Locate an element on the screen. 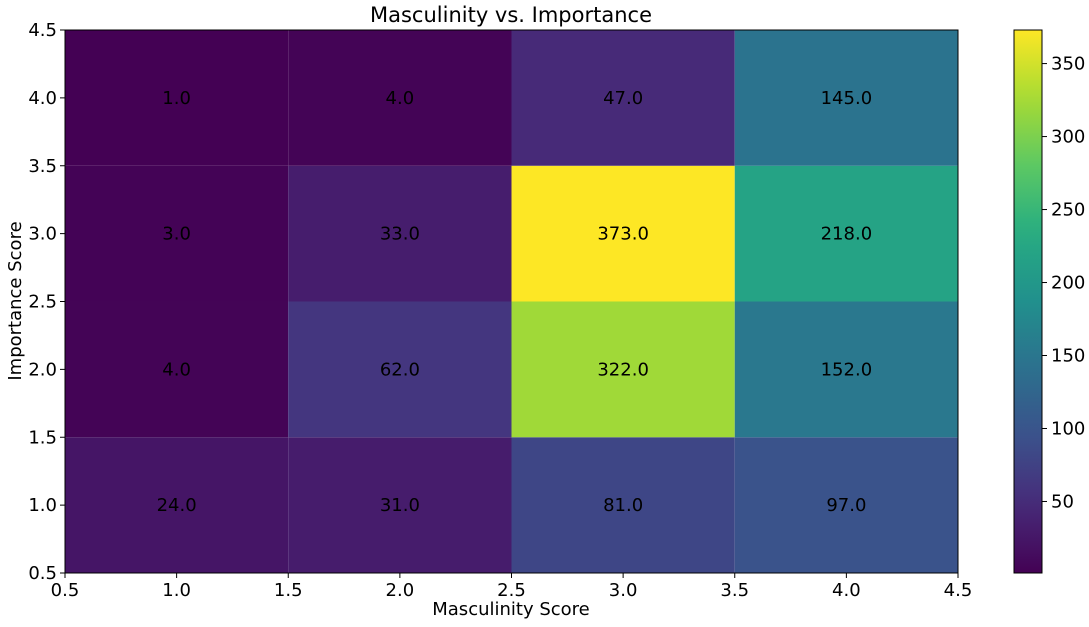  colorbar-tick-label: 50 is located at coordinates (1062, 501).